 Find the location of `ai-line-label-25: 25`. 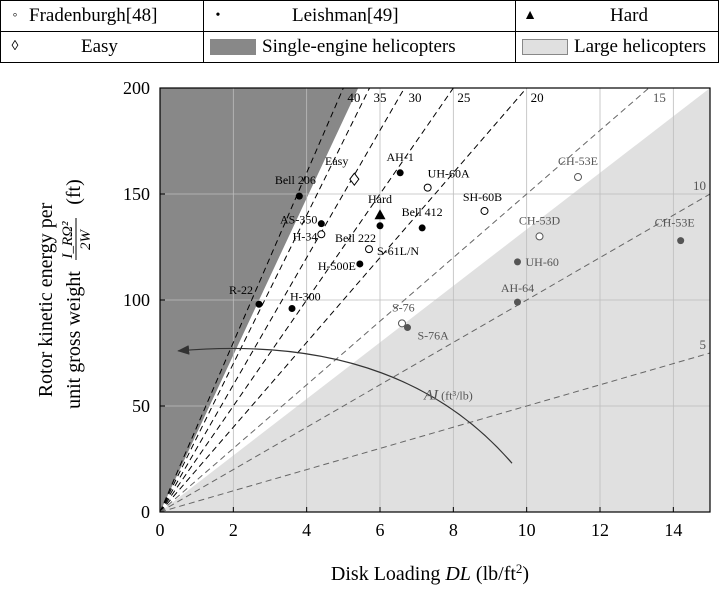

ai-line-label-25: 25 is located at coordinates (463, 97).